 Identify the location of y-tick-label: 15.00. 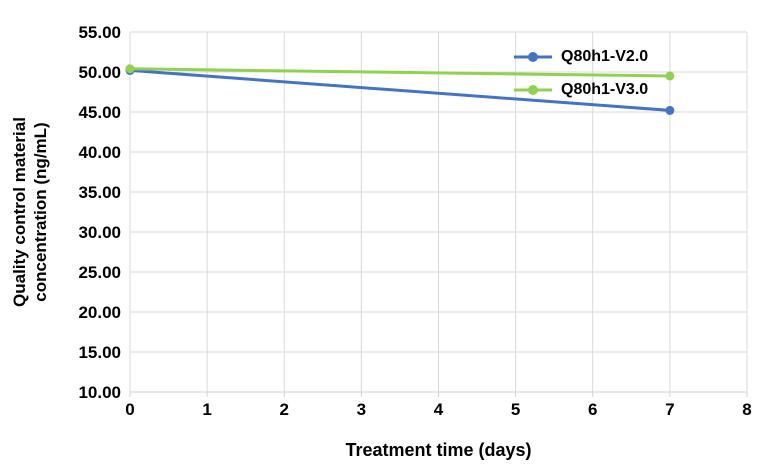
(99, 352).